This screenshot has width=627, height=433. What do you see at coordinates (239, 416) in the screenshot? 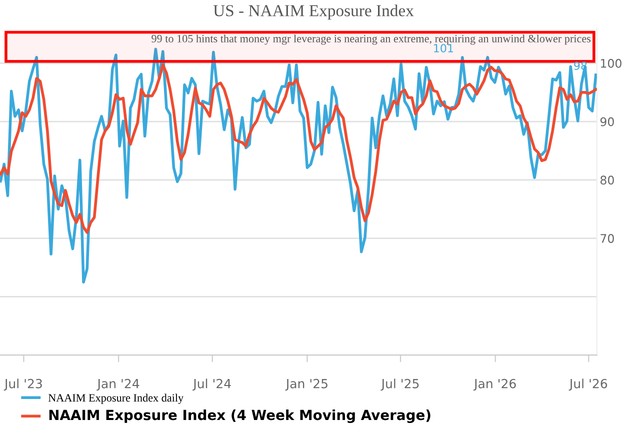
I see `legend-label: NAAIM Exposure Index (4 Week Moving Average)` at bounding box center [239, 416].